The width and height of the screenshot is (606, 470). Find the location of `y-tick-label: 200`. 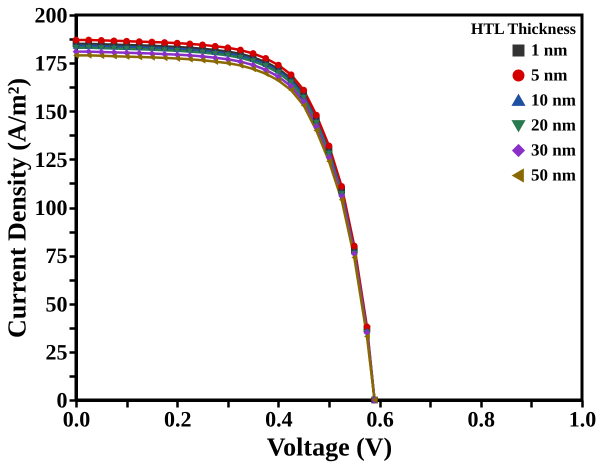

y-tick-label: 200 is located at coordinates (51, 15).